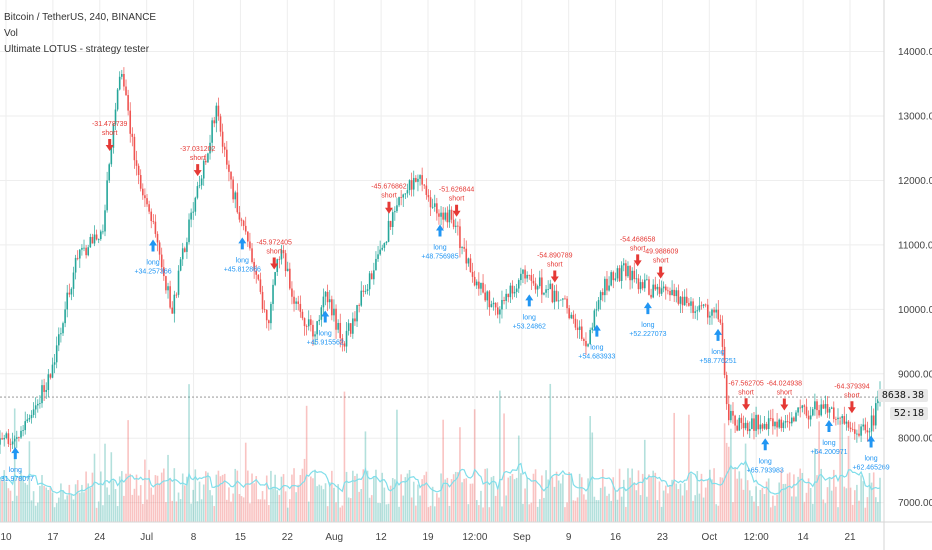  What do you see at coordinates (80, 17) in the screenshot?
I see `symbol-title: Bitcoin / TetherUS, 240, BINANCE` at bounding box center [80, 17].